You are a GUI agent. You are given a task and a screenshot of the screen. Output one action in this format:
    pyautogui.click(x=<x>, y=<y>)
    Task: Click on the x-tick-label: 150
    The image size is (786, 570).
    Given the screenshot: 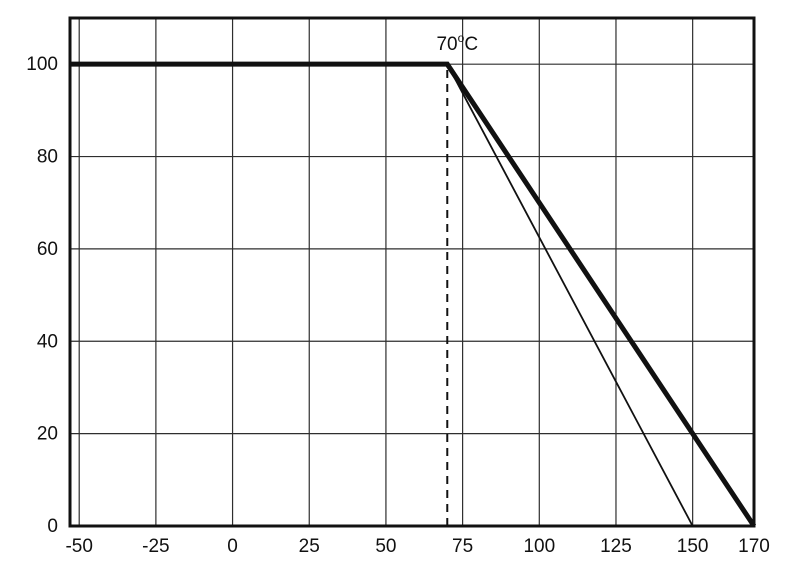 What is the action you would take?
    pyautogui.click(x=693, y=546)
    